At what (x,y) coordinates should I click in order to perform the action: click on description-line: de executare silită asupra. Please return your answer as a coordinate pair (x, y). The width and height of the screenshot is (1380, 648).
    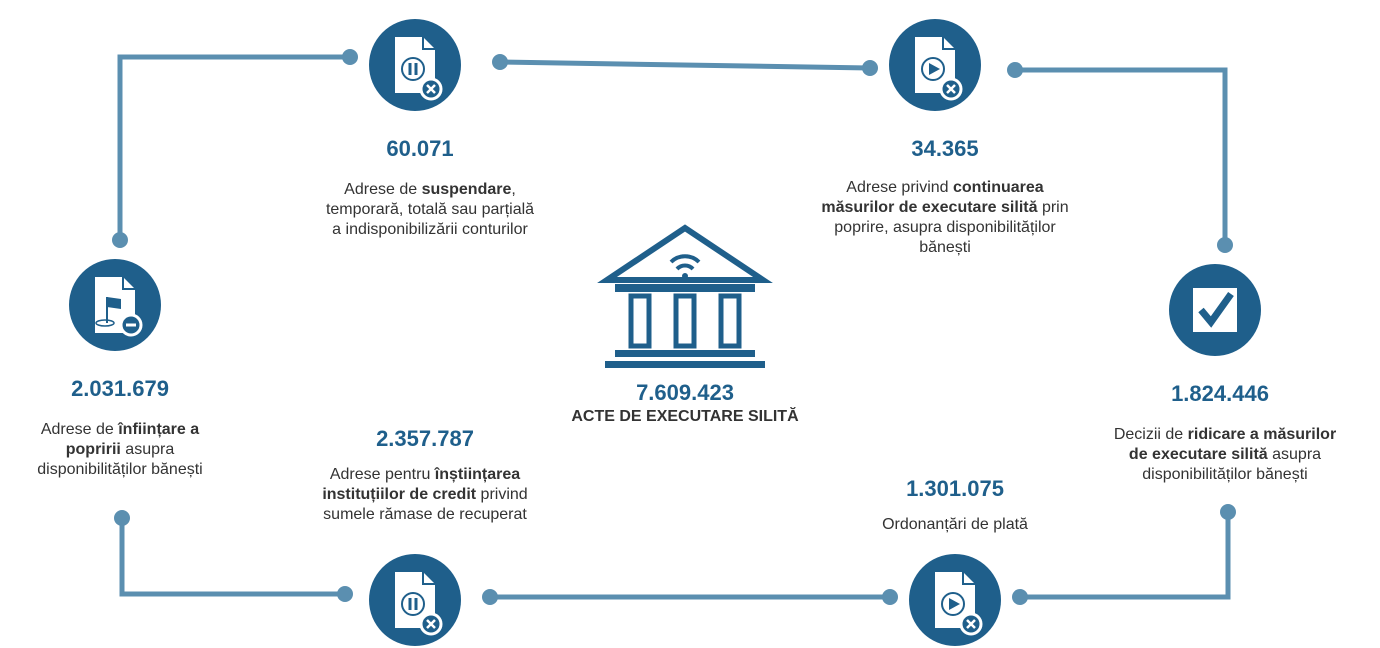
    Looking at the image, I should click on (1225, 455).